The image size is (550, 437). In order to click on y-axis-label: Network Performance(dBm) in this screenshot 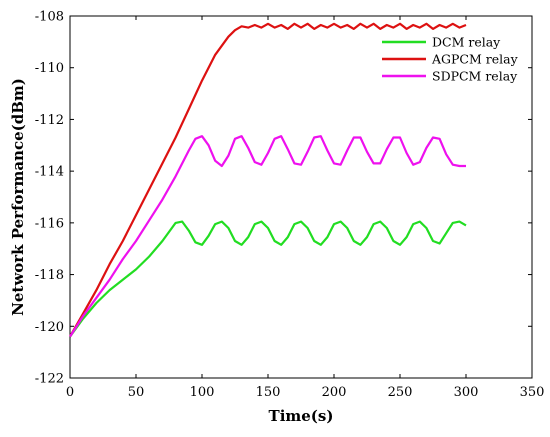, I will do `click(18, 197)`.